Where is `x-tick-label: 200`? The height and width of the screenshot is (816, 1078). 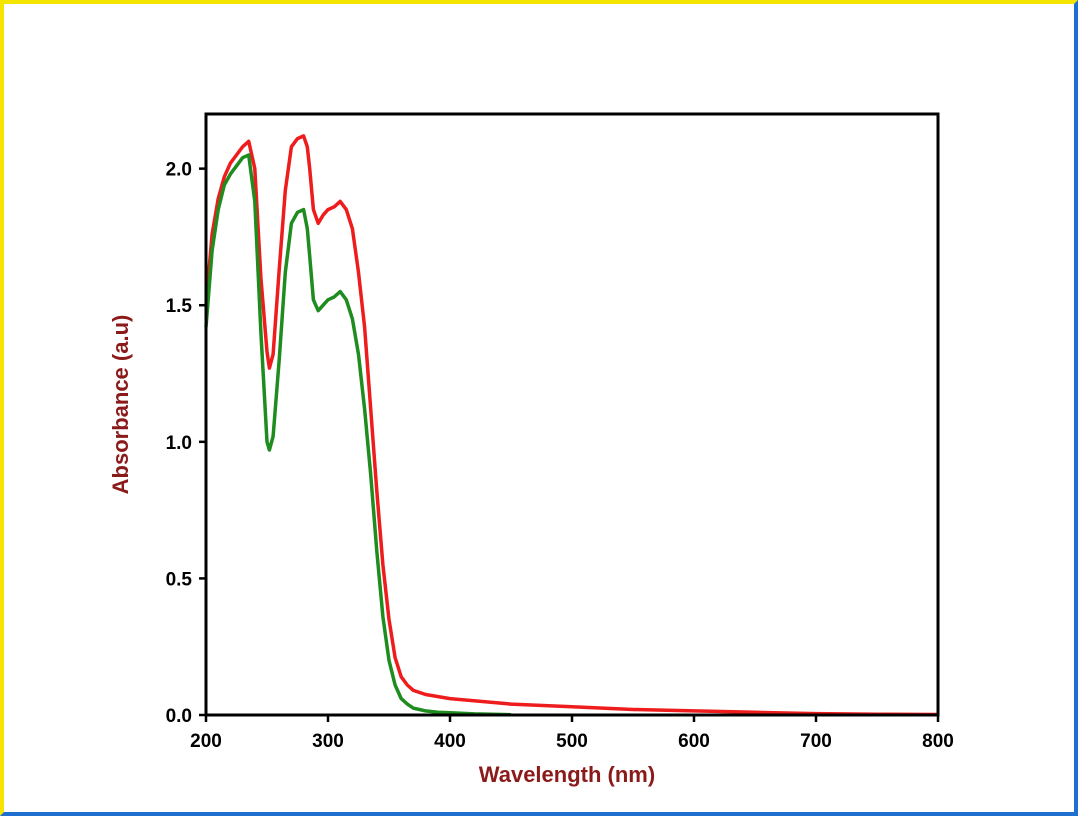
x-tick-label: 200 is located at coordinates (206, 741).